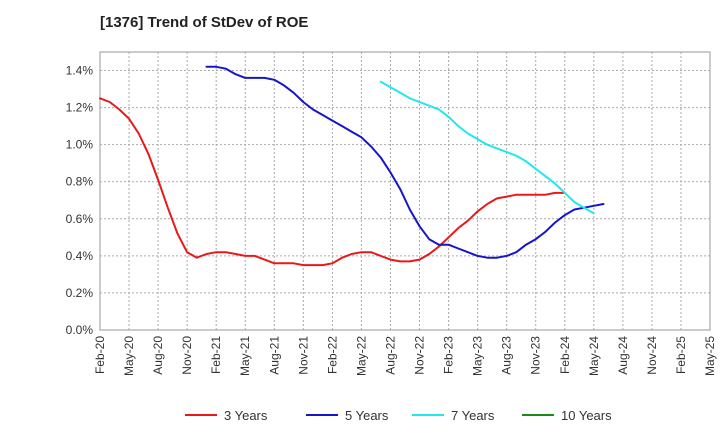 The width and height of the screenshot is (720, 440). What do you see at coordinates (204, 22) in the screenshot?
I see `chart-title: [1376] Trend of StDev of ROE` at bounding box center [204, 22].